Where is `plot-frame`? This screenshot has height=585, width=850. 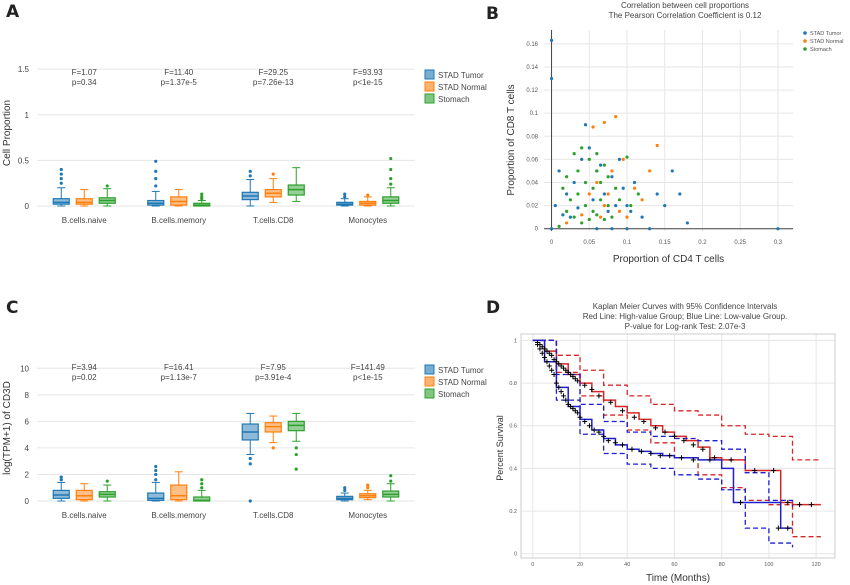 plot-frame is located at coordinates (678, 446).